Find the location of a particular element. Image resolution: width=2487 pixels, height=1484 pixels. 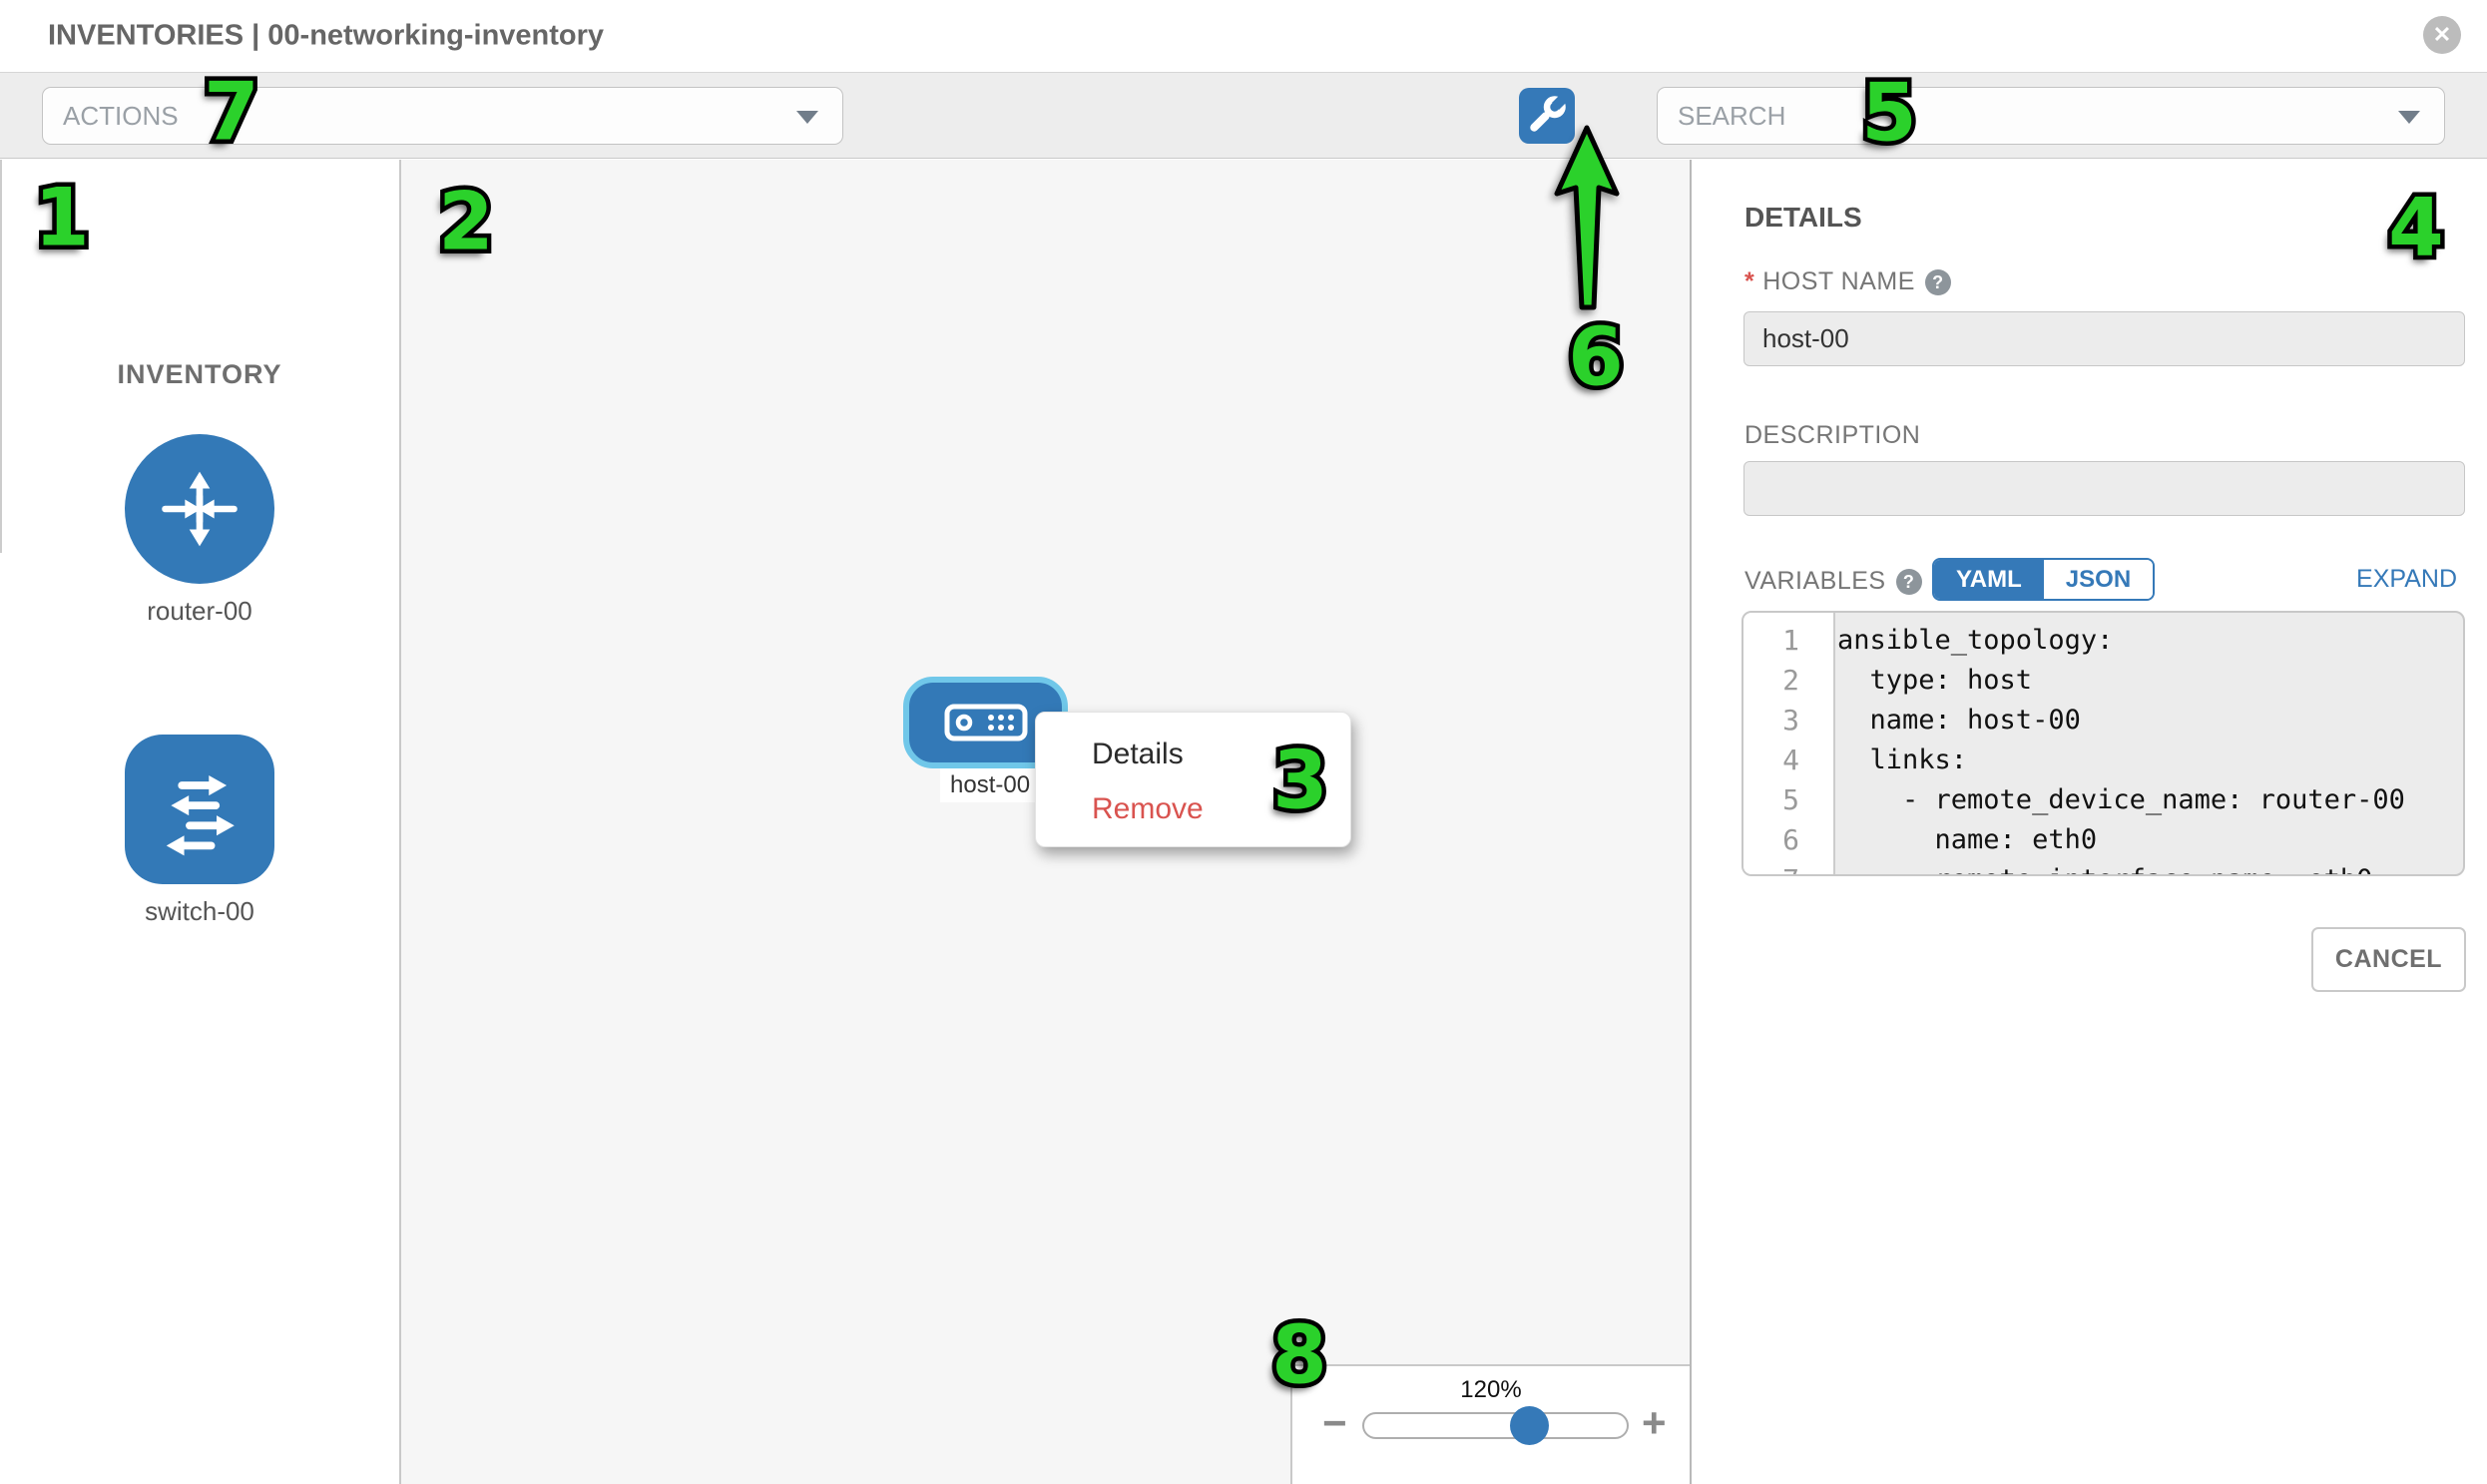

inventory-panel: INVENTORY router-00 is located at coordinates (200, 822).